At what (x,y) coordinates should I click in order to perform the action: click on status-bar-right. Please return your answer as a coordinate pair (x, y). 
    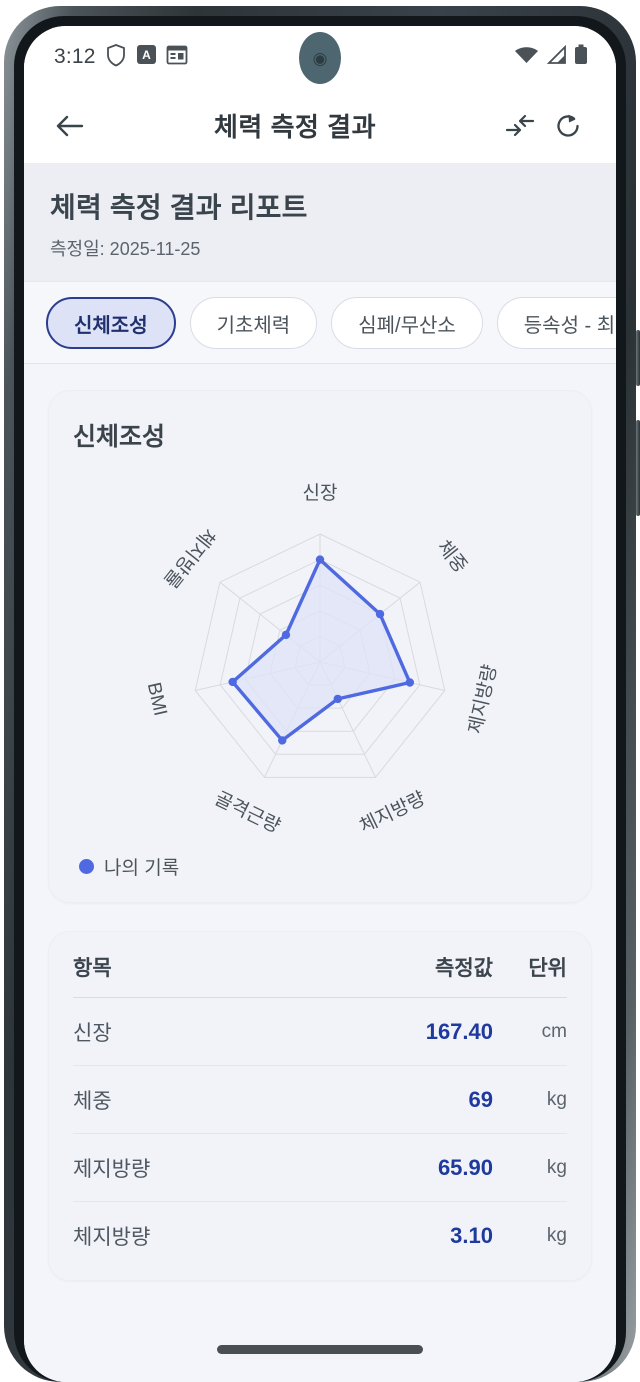
    Looking at the image, I should click on (551, 57).